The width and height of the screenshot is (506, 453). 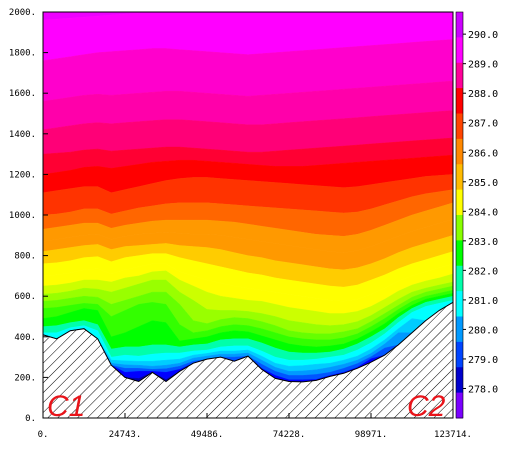 I want to click on y-tick-label: 1000., so click(x=22, y=216).